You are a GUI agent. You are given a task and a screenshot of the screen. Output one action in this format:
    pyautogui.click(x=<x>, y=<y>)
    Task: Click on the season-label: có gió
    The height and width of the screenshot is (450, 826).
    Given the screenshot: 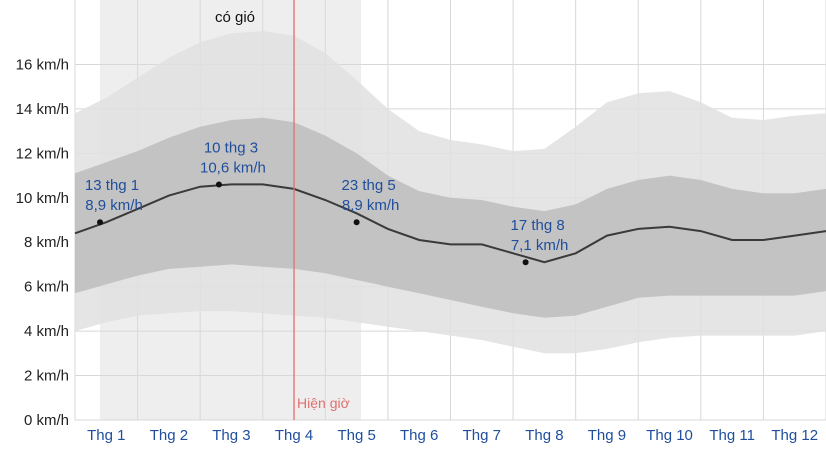 What is the action you would take?
    pyautogui.click(x=235, y=17)
    